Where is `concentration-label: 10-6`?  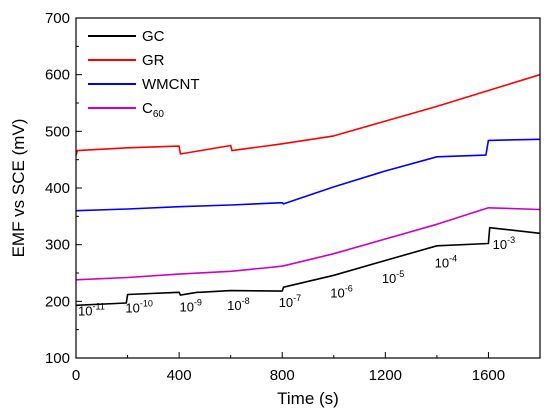 concentration-label: 10-6 is located at coordinates (341, 291).